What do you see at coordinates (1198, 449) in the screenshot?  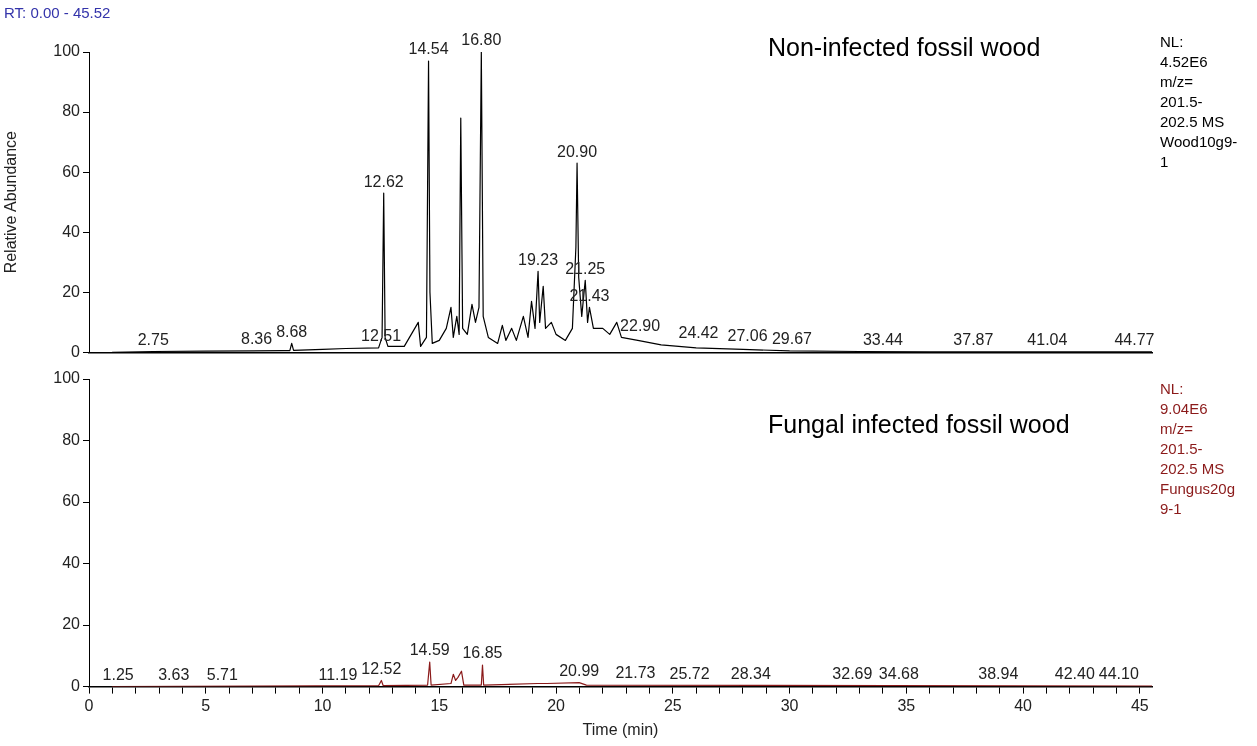 I see `text: NL: 9.04E6 m/z= 201.5- 202.5 MS Fungus20g 9-1` at bounding box center [1198, 449].